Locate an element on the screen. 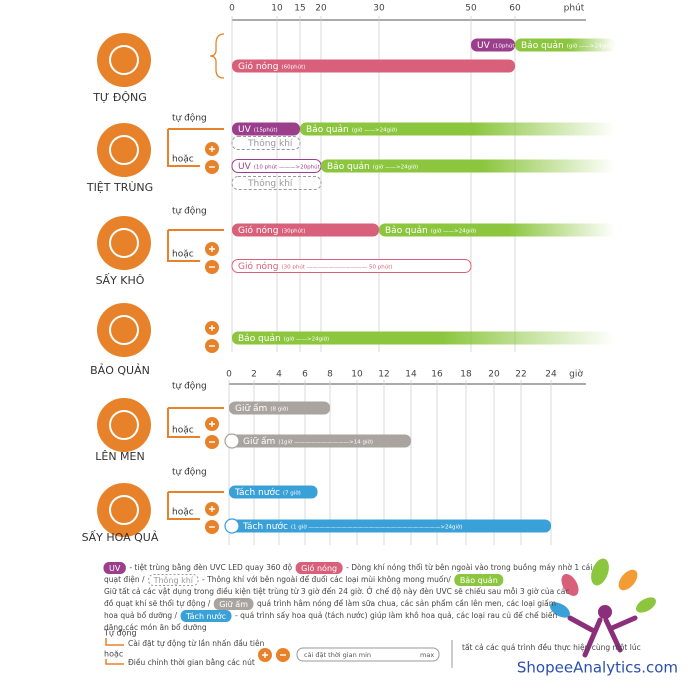 Image resolution: width=690 pixels, height=694 pixels. legend-text: quạt điện / is located at coordinates (124, 579).